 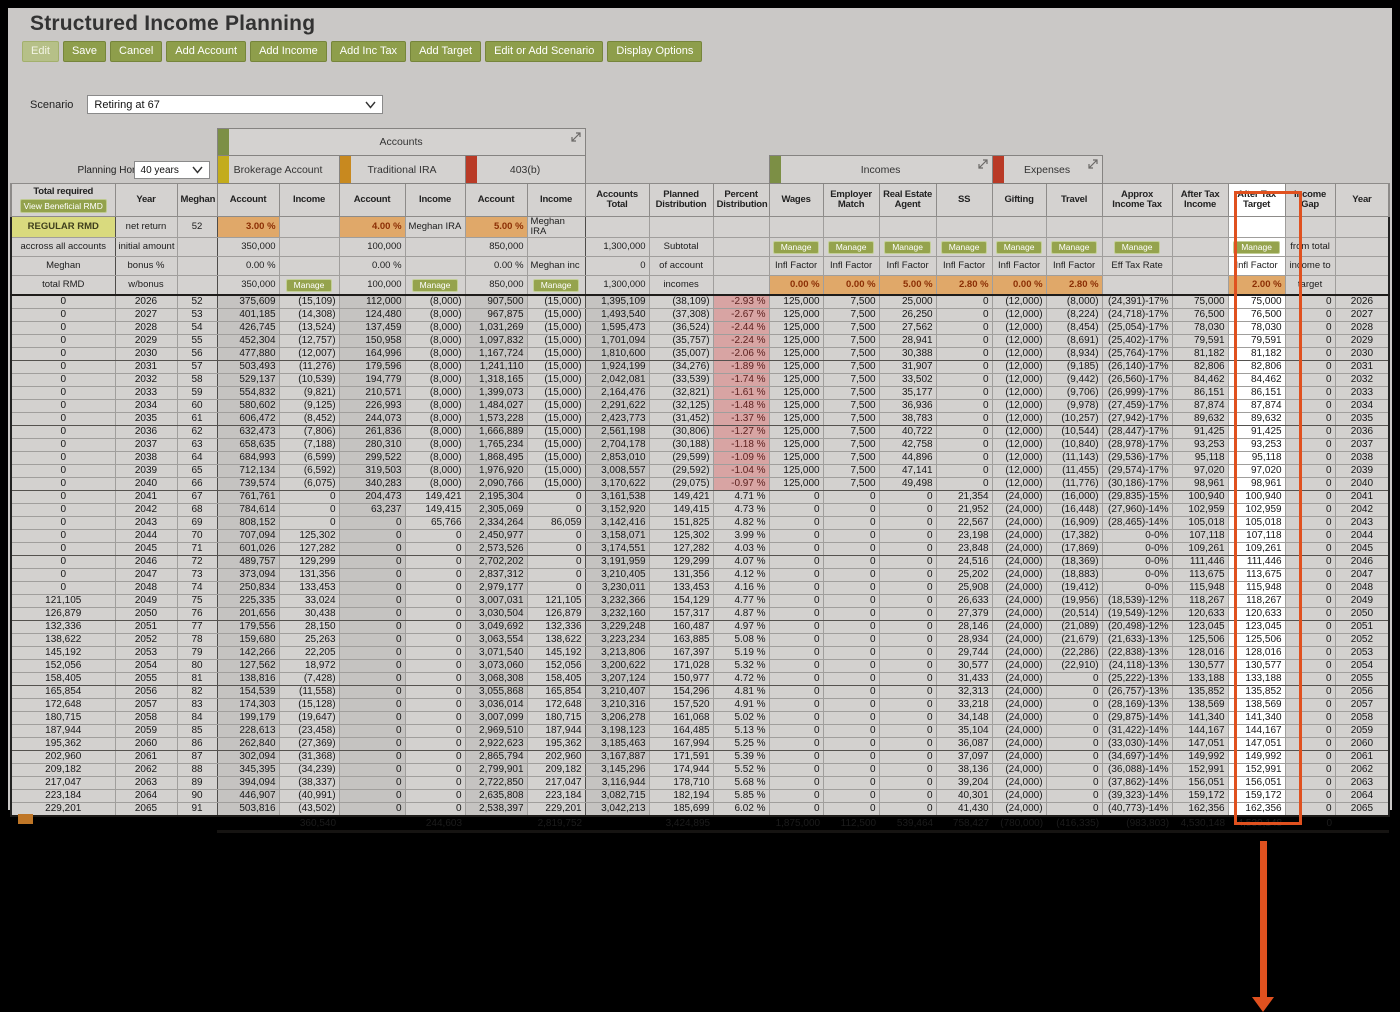 I want to click on cell-403b-account: 3,068,308, so click(x=496, y=679).